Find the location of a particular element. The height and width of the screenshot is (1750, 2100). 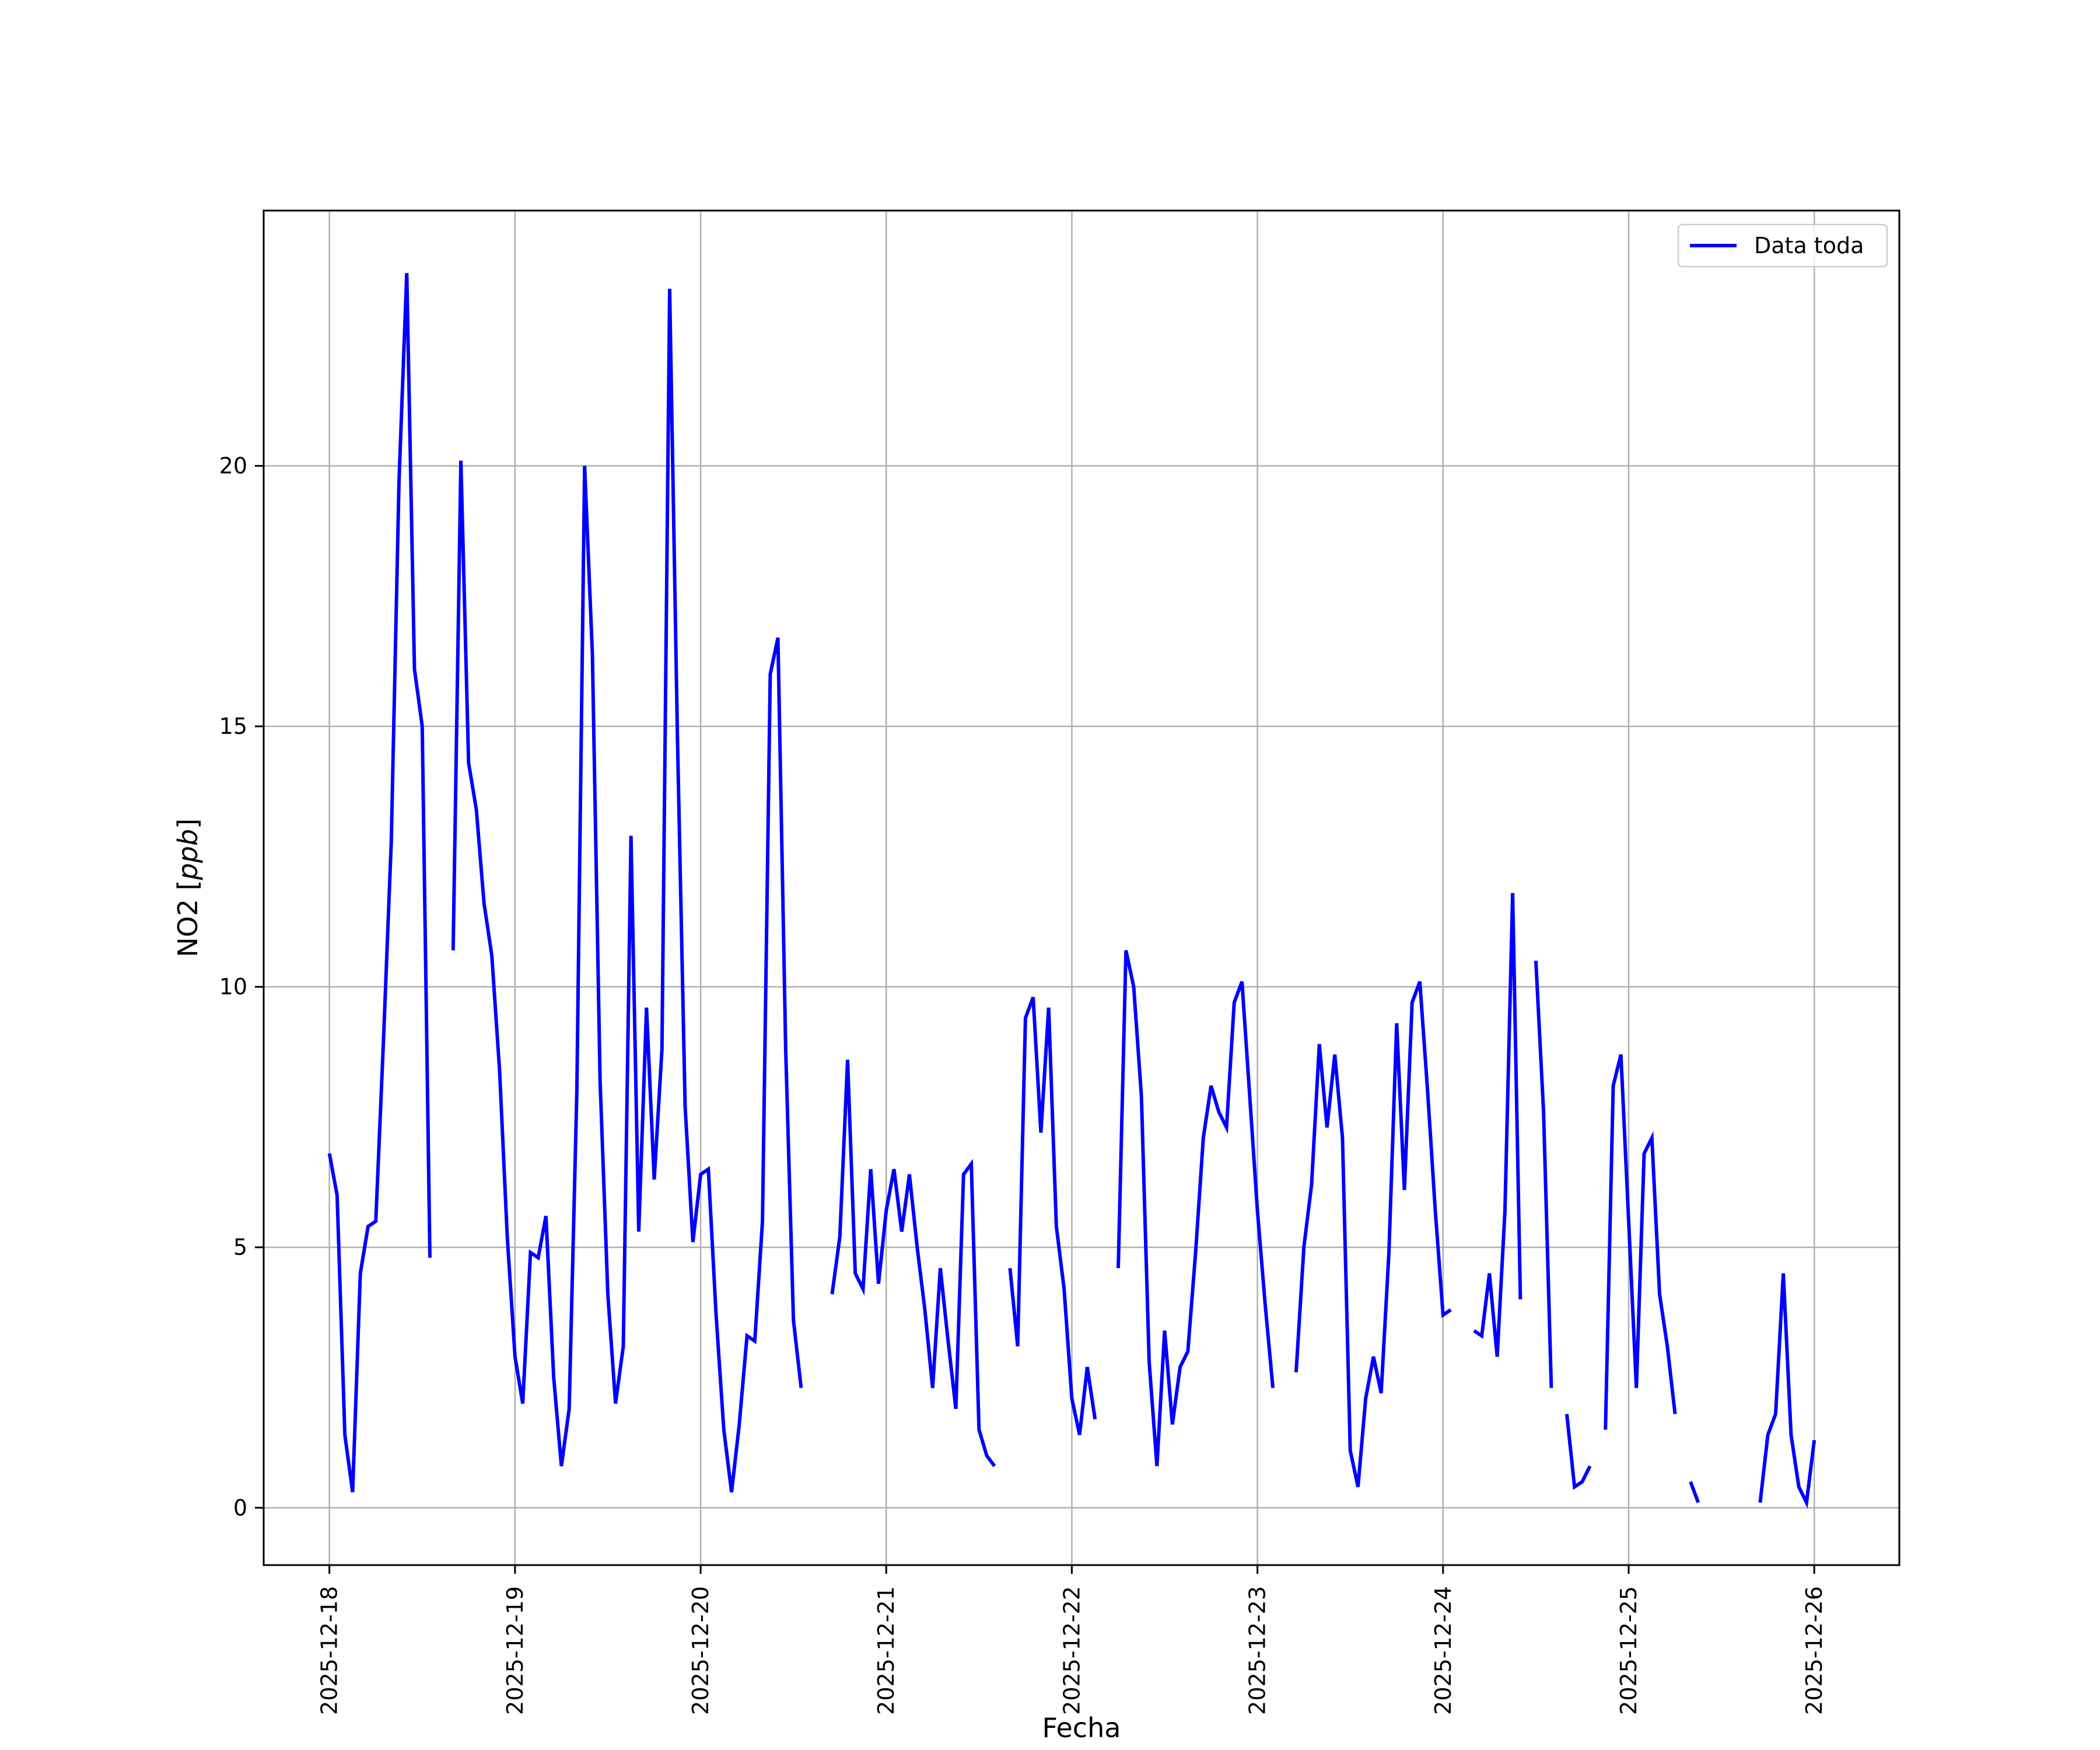

y-tick-label: 15 is located at coordinates (233, 726).